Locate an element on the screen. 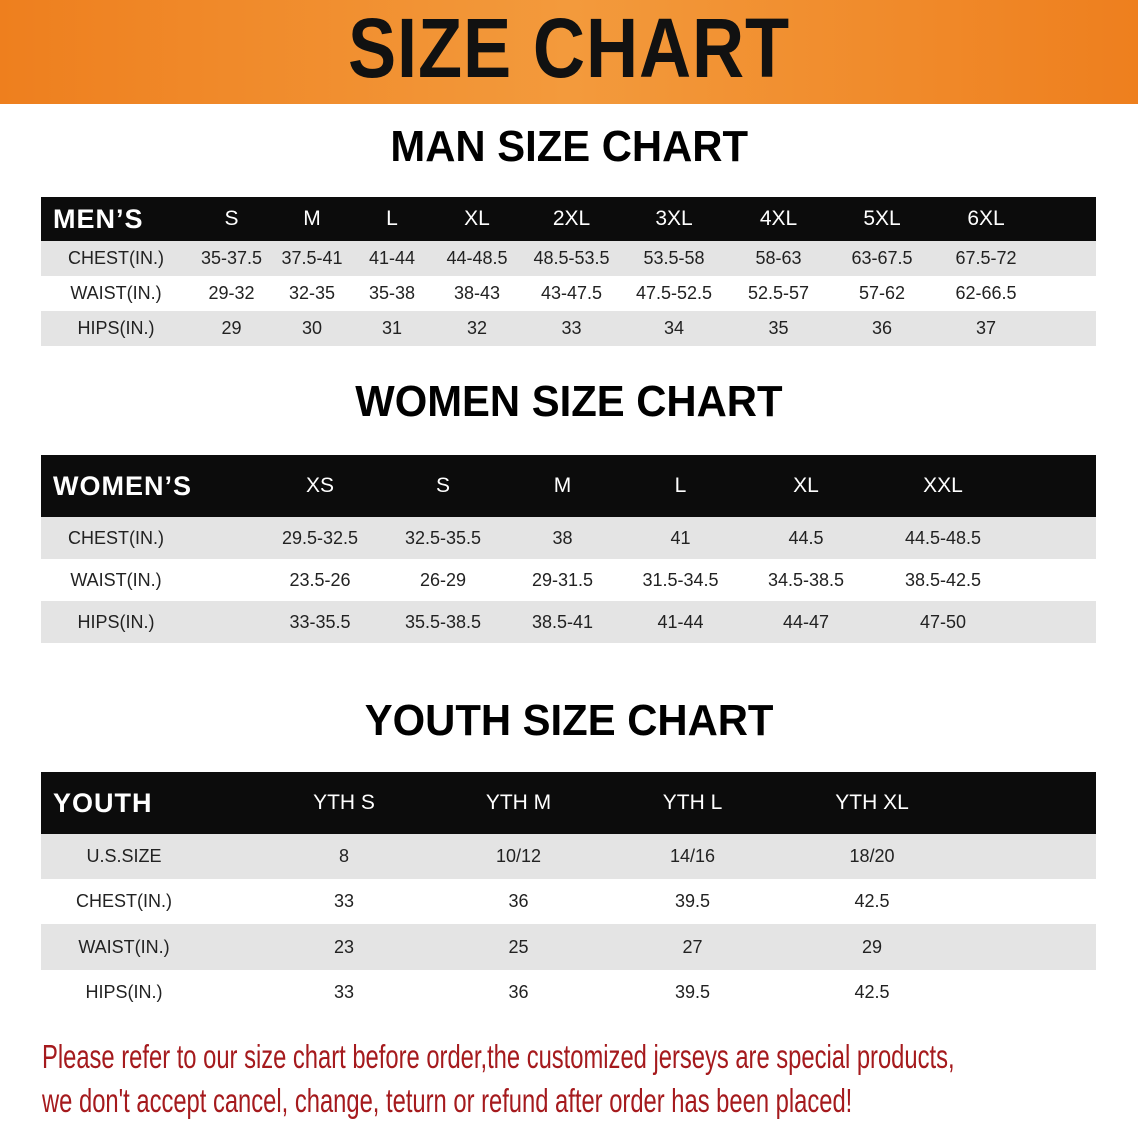 This screenshot has height=1132, width=1138. youth-section-title: YOUTH SIZE CHART is located at coordinates (569, 720).